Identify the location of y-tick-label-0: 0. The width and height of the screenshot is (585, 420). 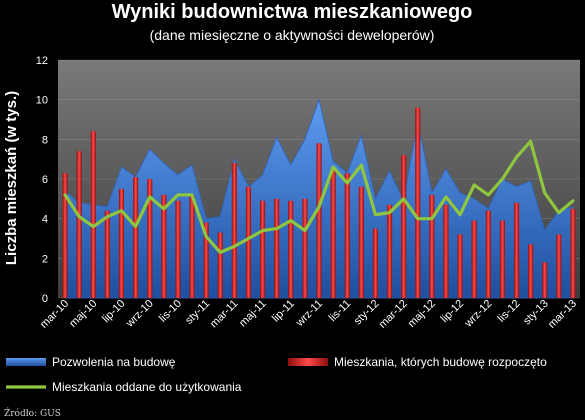
(45, 299).